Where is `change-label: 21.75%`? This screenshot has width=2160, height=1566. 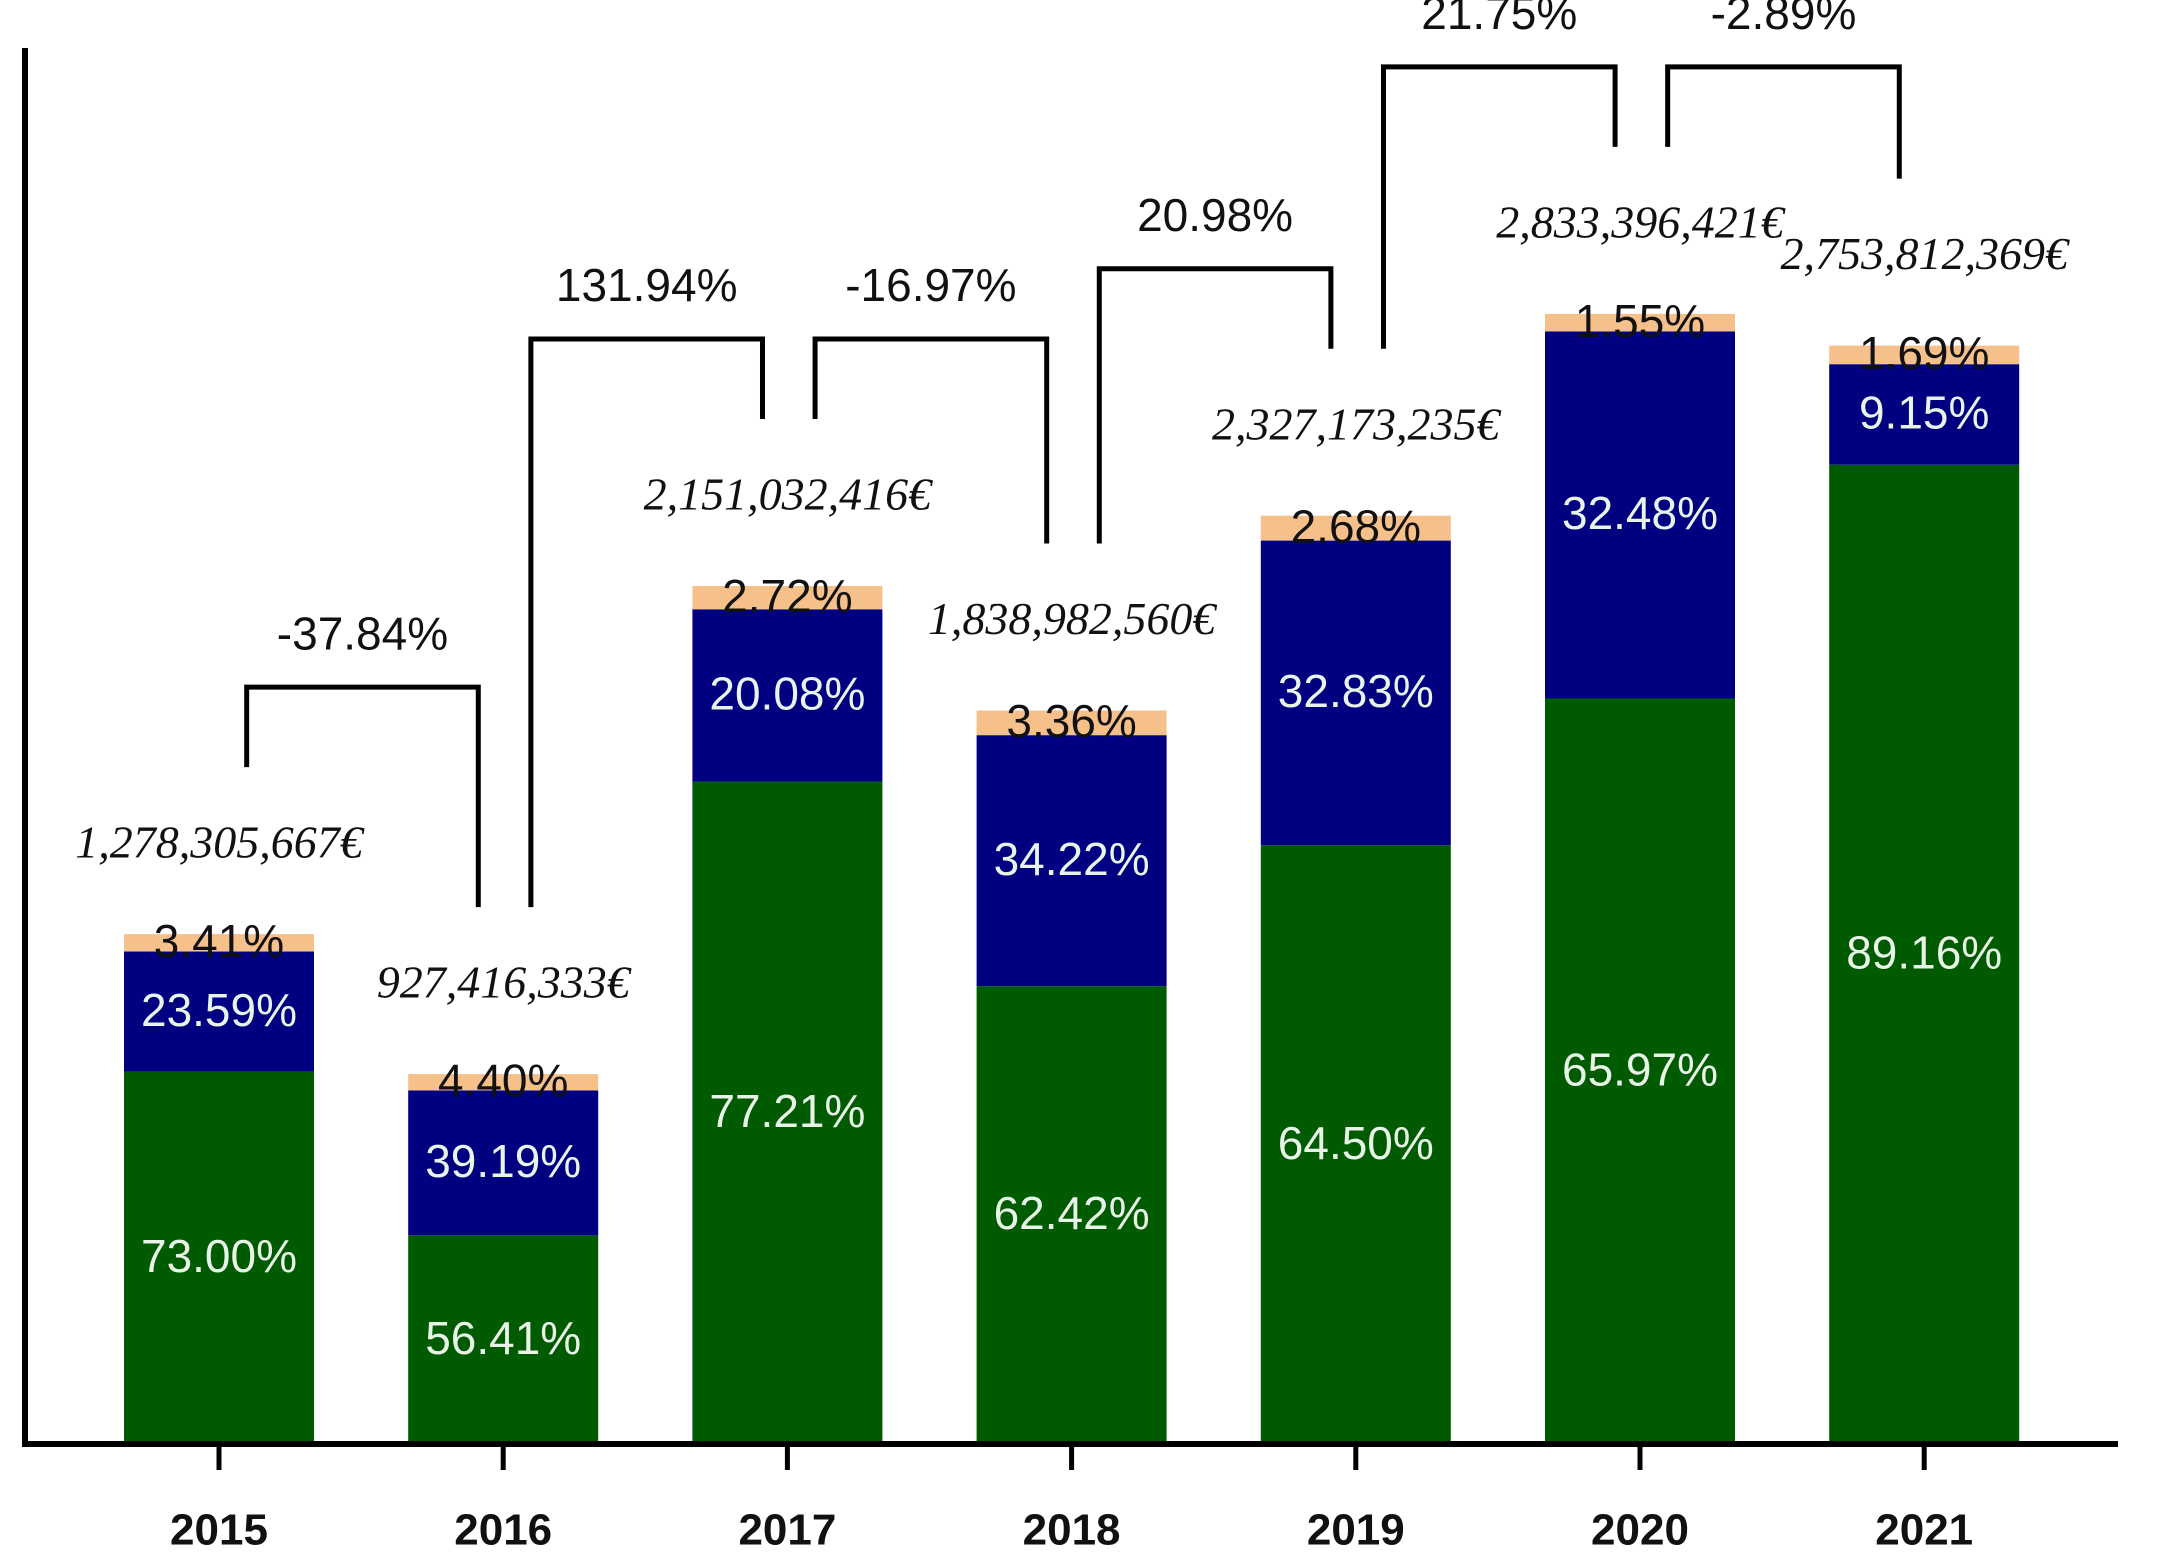
change-label: 21.75% is located at coordinates (1499, 19).